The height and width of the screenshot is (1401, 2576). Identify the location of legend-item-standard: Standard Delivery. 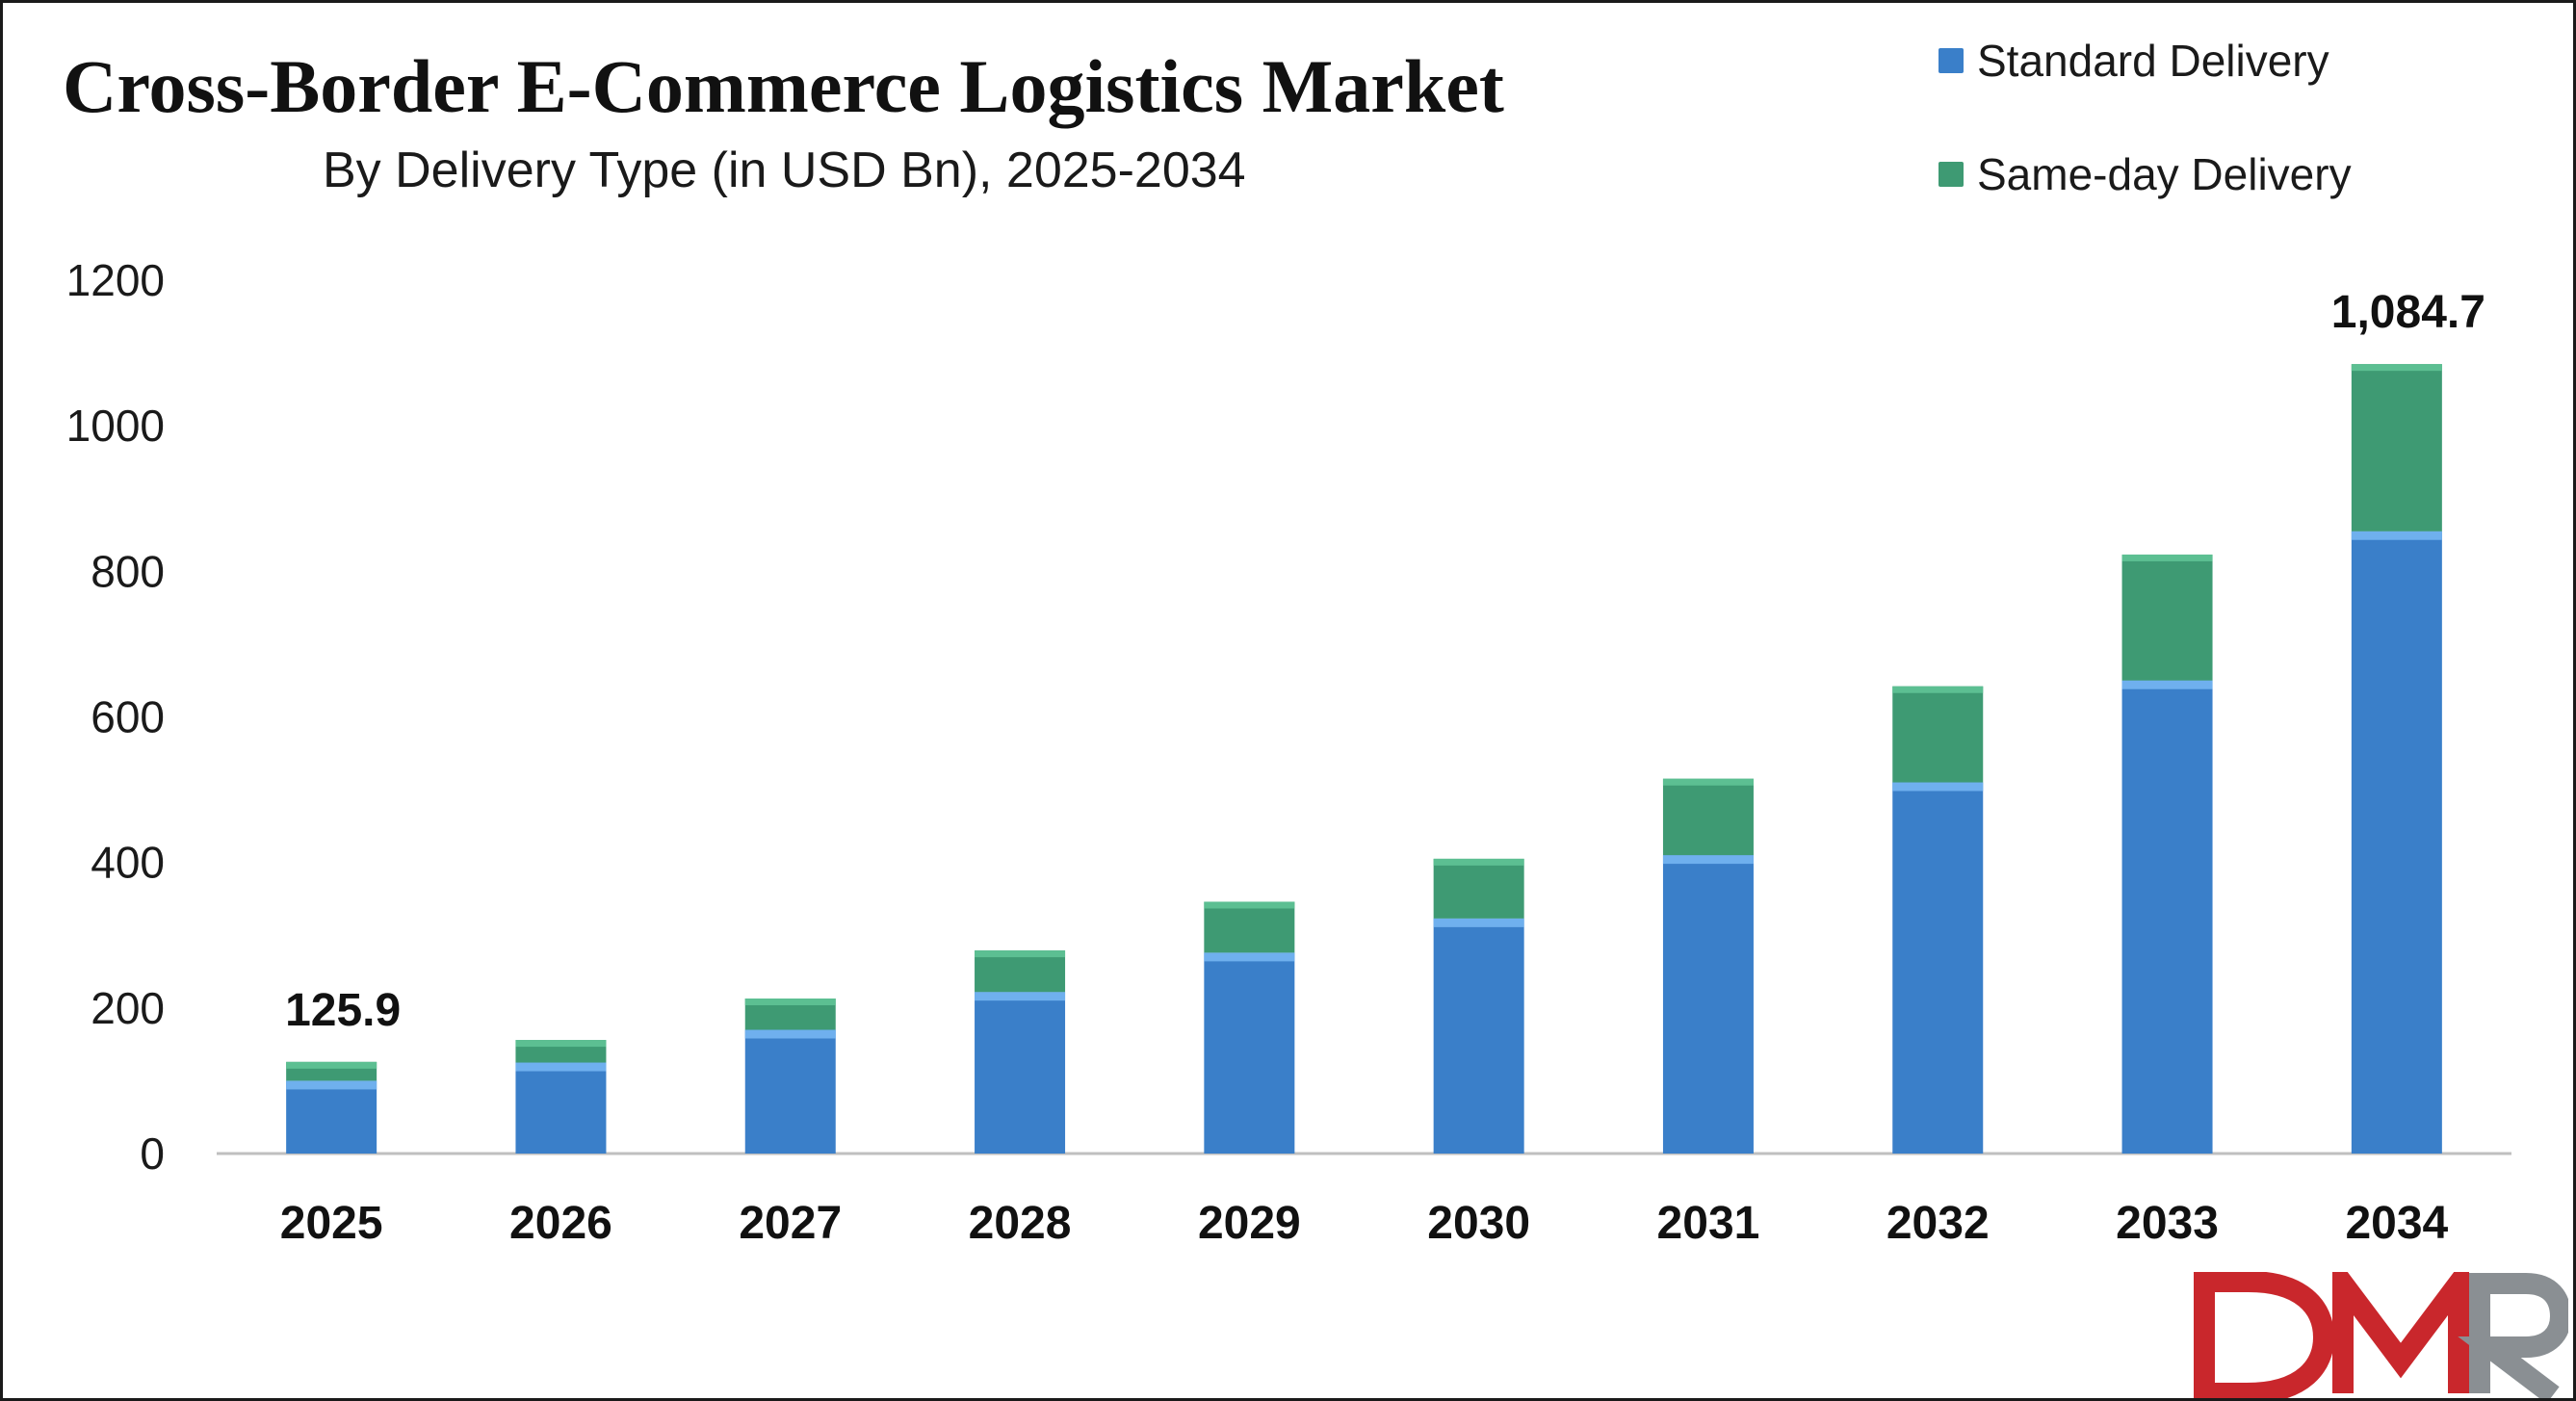
(2145, 61).